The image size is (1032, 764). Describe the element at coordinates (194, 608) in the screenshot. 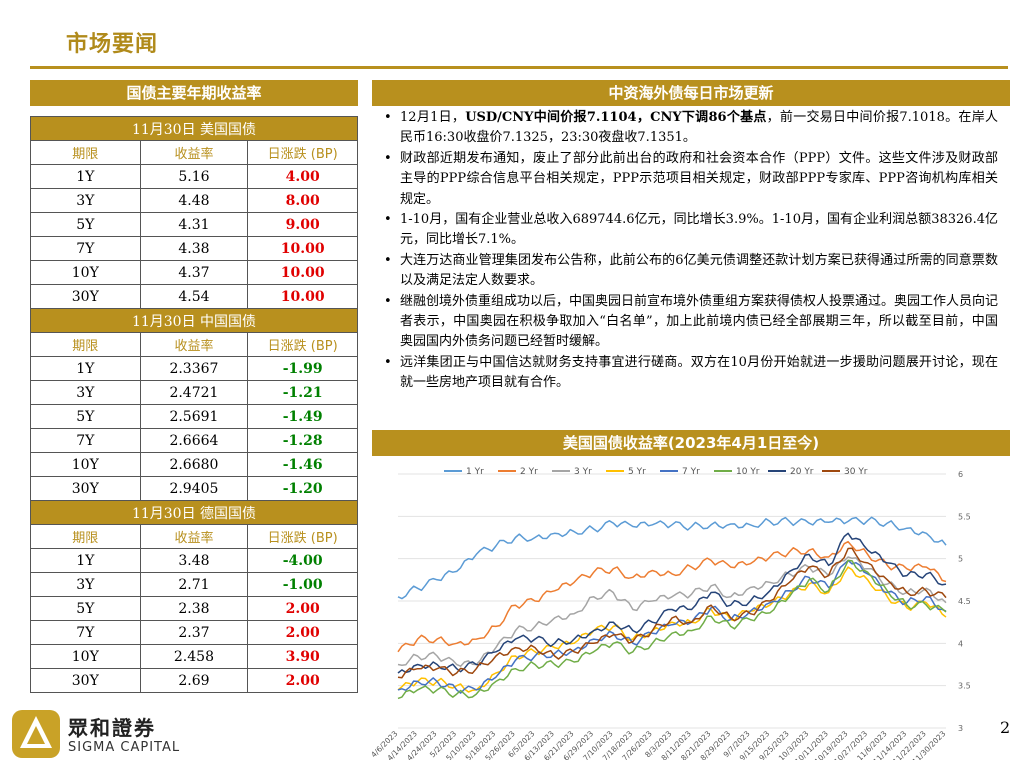

I see `bond-row: 5Y 2.38 2.00` at that location.